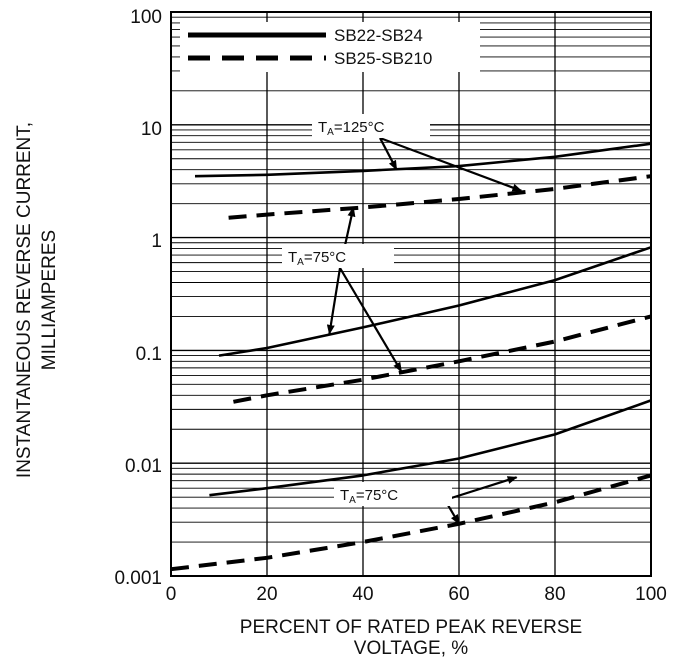 The image size is (691, 660). What do you see at coordinates (156, 241) in the screenshot?
I see `y-tick-label: 1` at bounding box center [156, 241].